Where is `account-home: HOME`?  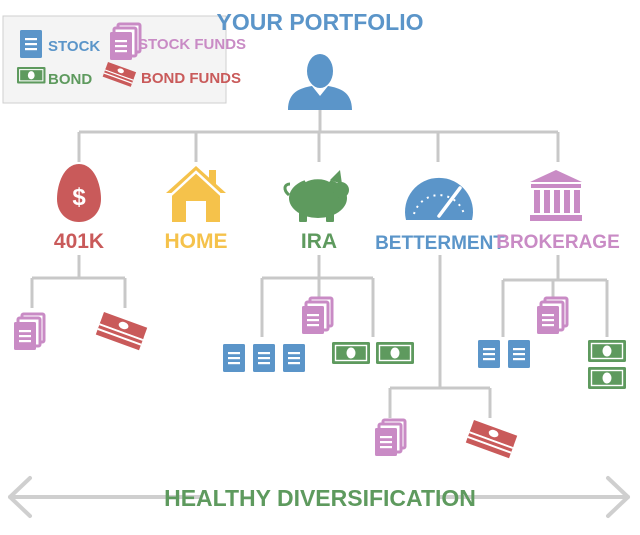 account-home: HOME is located at coordinates (196, 209).